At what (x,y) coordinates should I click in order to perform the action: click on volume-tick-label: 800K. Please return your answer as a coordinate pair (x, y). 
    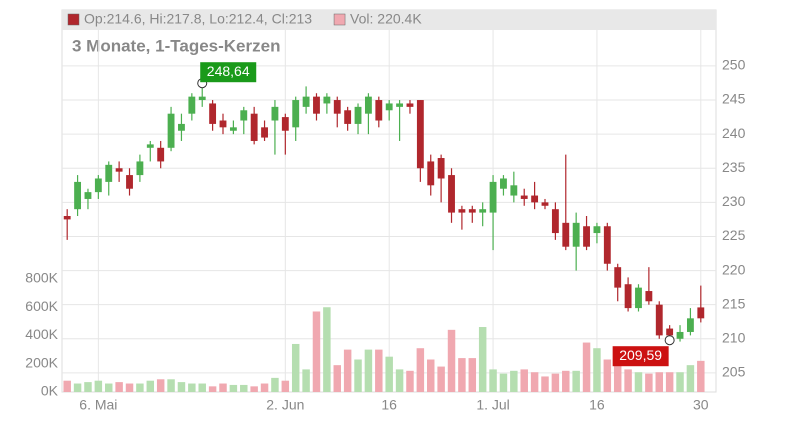
    Looking at the image, I should click on (41, 278).